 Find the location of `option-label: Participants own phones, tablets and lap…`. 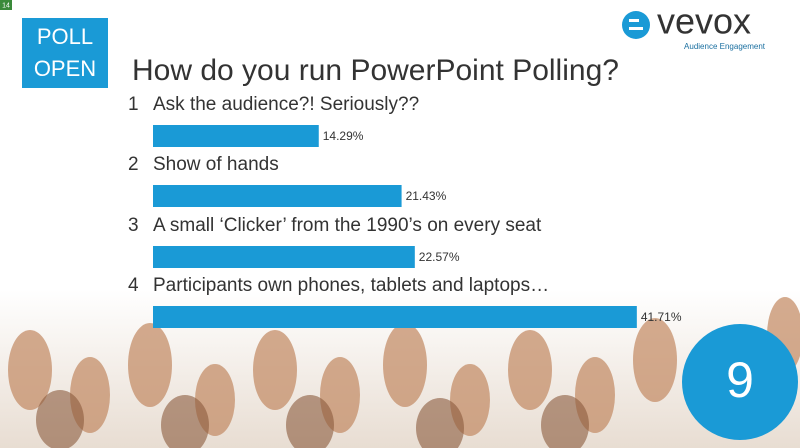

option-label: Participants own phones, tablets and lap… is located at coordinates (351, 285).